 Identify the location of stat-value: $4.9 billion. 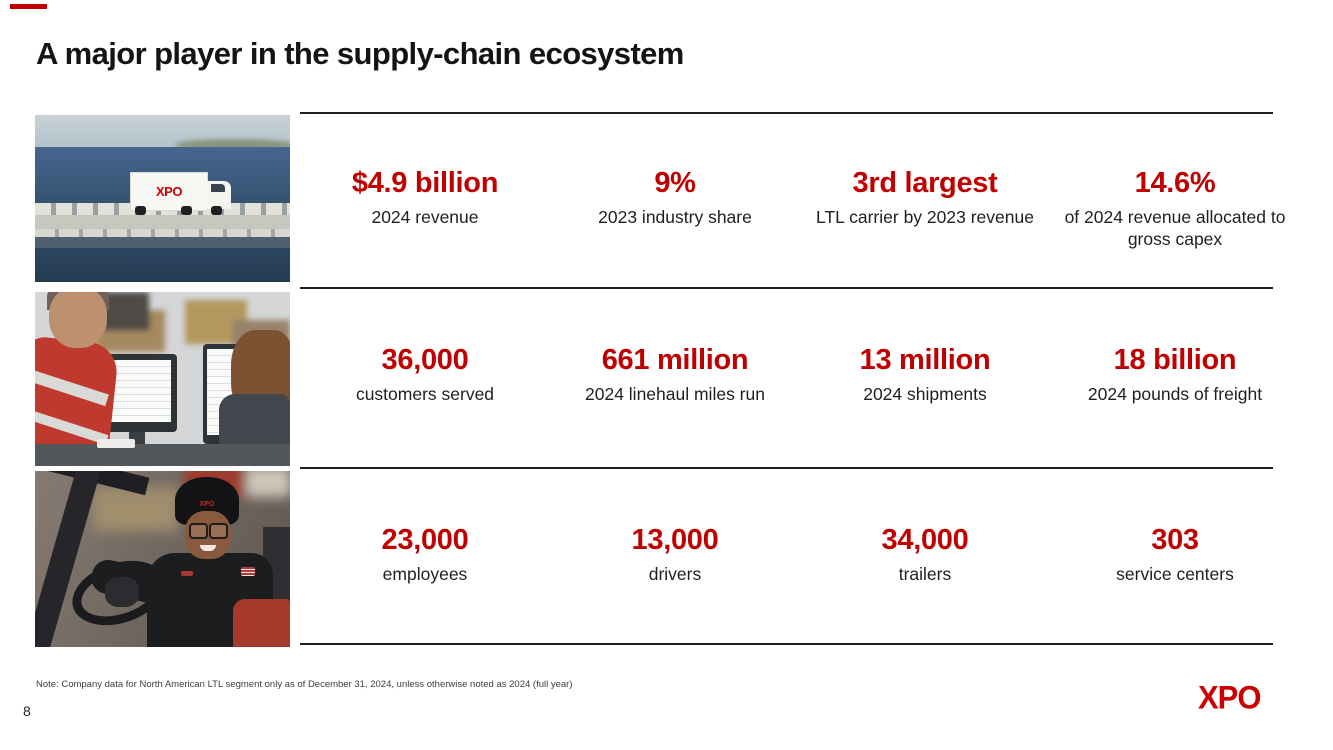
(425, 183).